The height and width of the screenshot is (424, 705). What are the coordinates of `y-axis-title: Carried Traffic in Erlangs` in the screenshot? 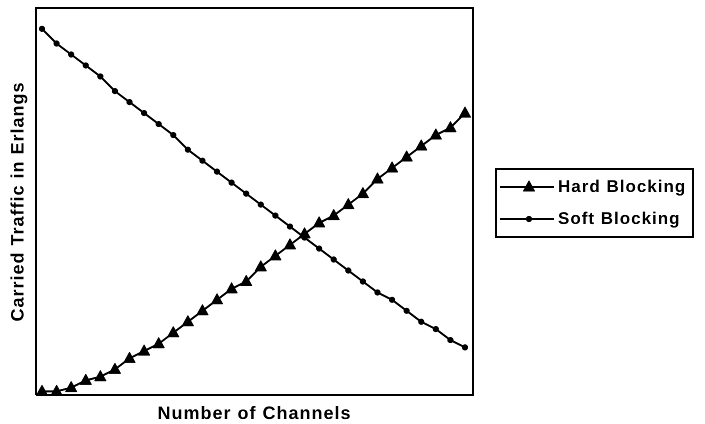 It's located at (17, 201).